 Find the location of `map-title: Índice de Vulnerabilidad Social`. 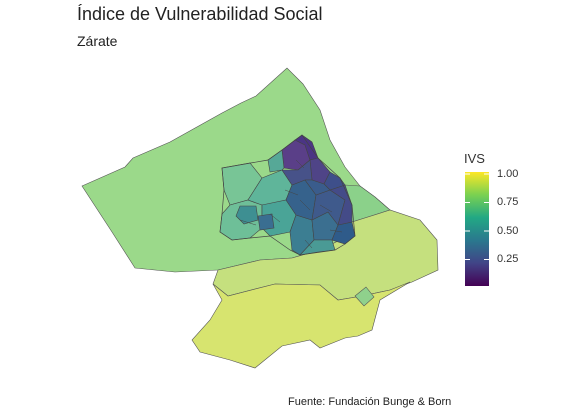

map-title: Índice de Vulnerabilidad Social is located at coordinates (200, 14).